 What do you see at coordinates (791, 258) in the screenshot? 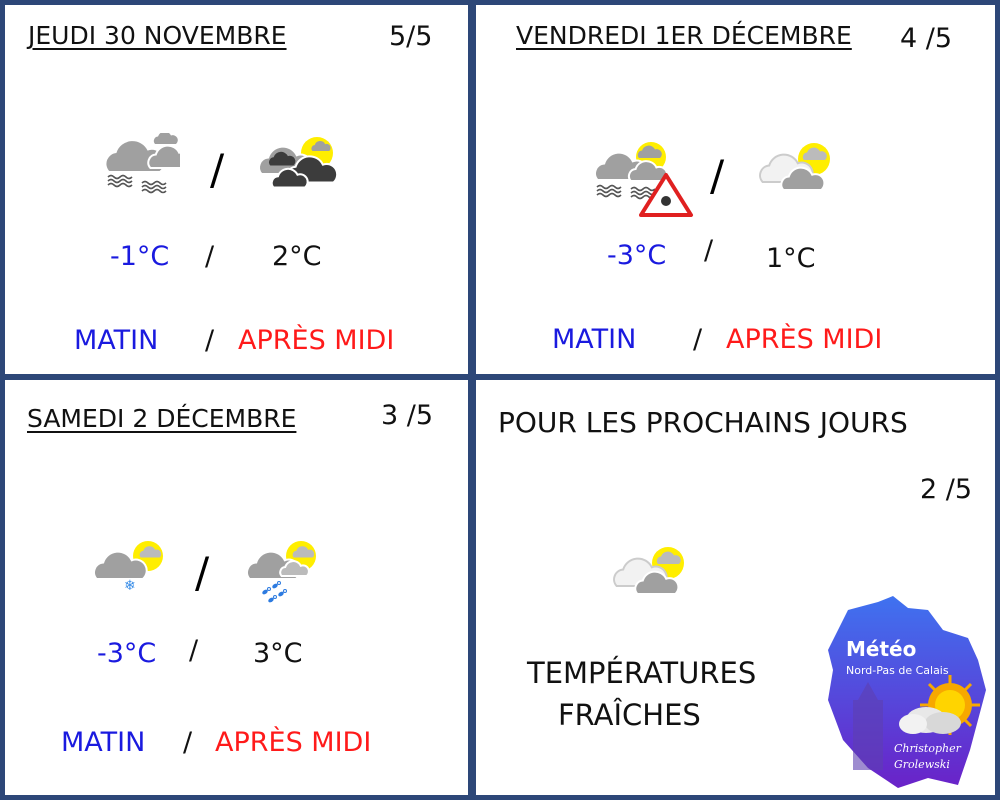
I see `afternoon-temperature: 1°C` at bounding box center [791, 258].